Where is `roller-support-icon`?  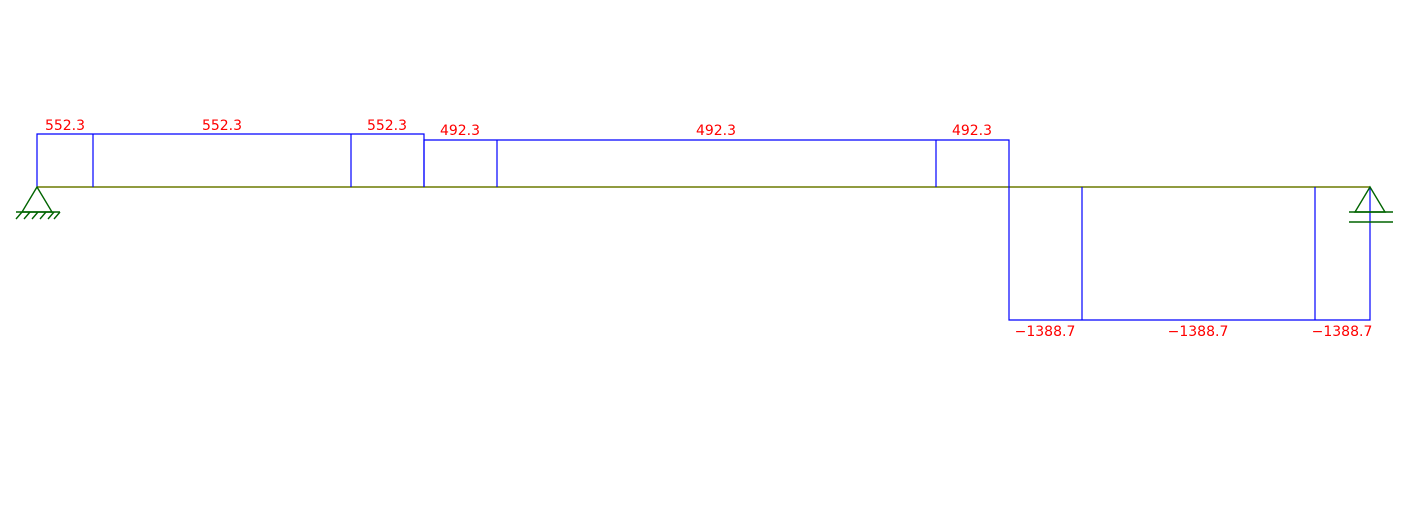
roller-support-icon is located at coordinates (1371, 204).